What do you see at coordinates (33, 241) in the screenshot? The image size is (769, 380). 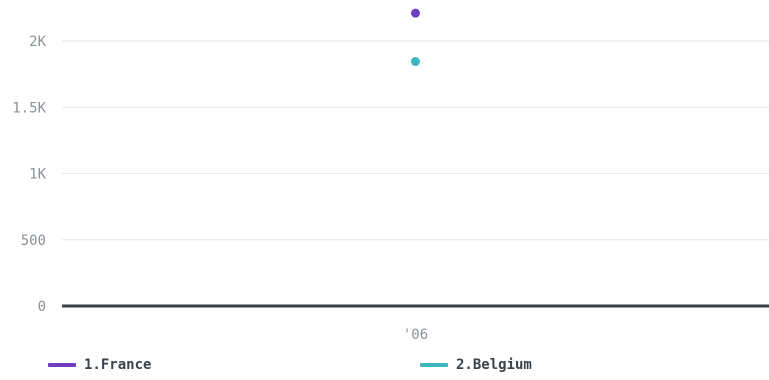 I see `y-tick-label: 500` at bounding box center [33, 241].